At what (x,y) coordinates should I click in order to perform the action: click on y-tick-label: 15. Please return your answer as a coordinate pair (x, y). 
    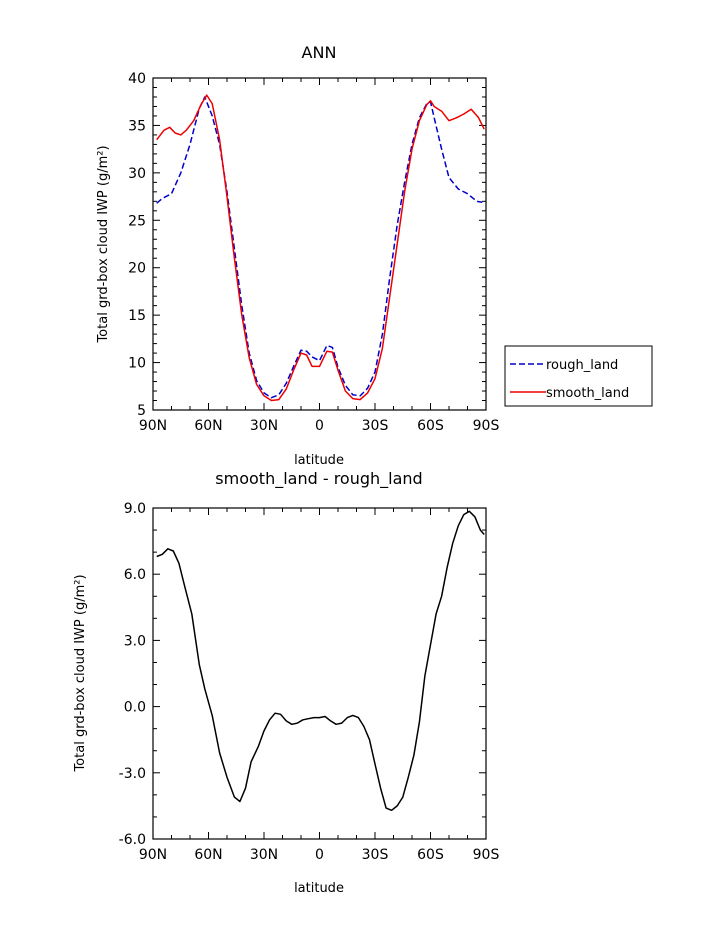
    Looking at the image, I should click on (137, 316).